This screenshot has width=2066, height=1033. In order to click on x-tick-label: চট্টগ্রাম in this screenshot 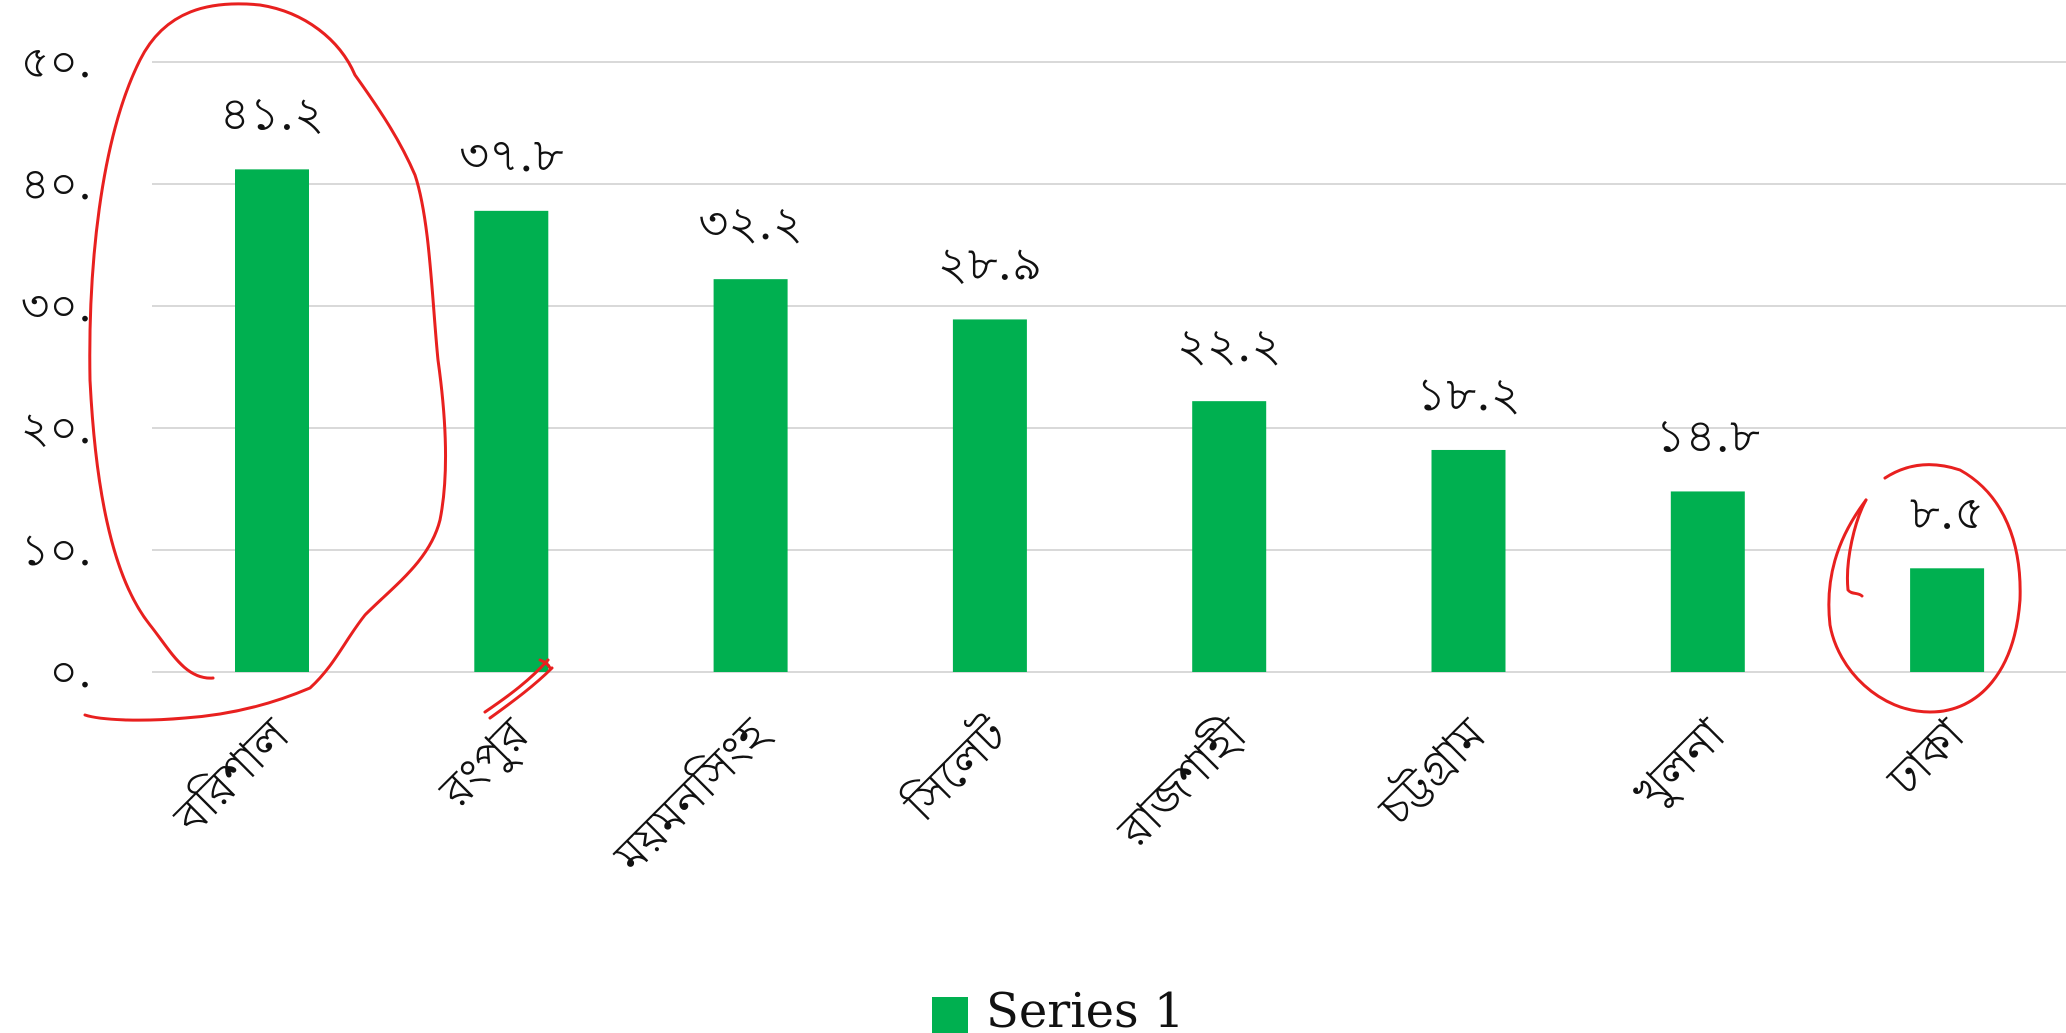, I will do `click(1432, 772)`.